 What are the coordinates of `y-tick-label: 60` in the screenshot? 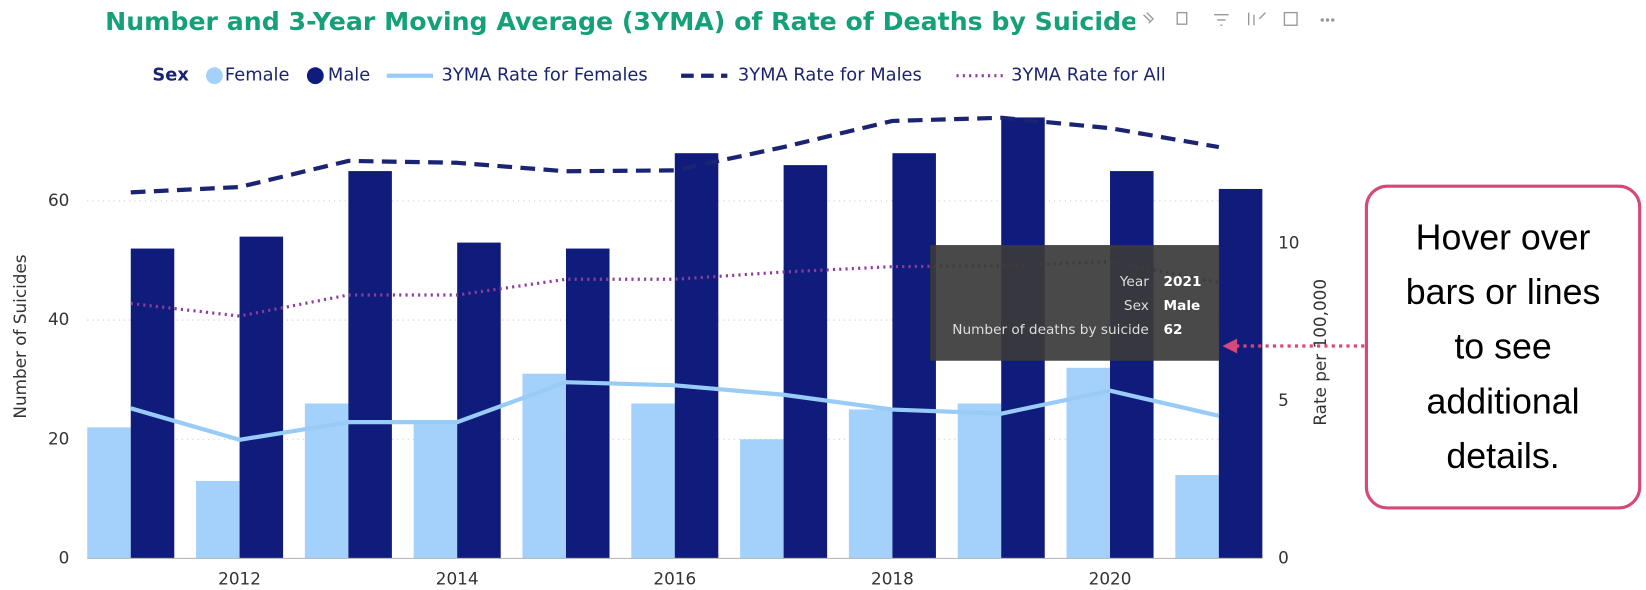 It's located at (58, 200).